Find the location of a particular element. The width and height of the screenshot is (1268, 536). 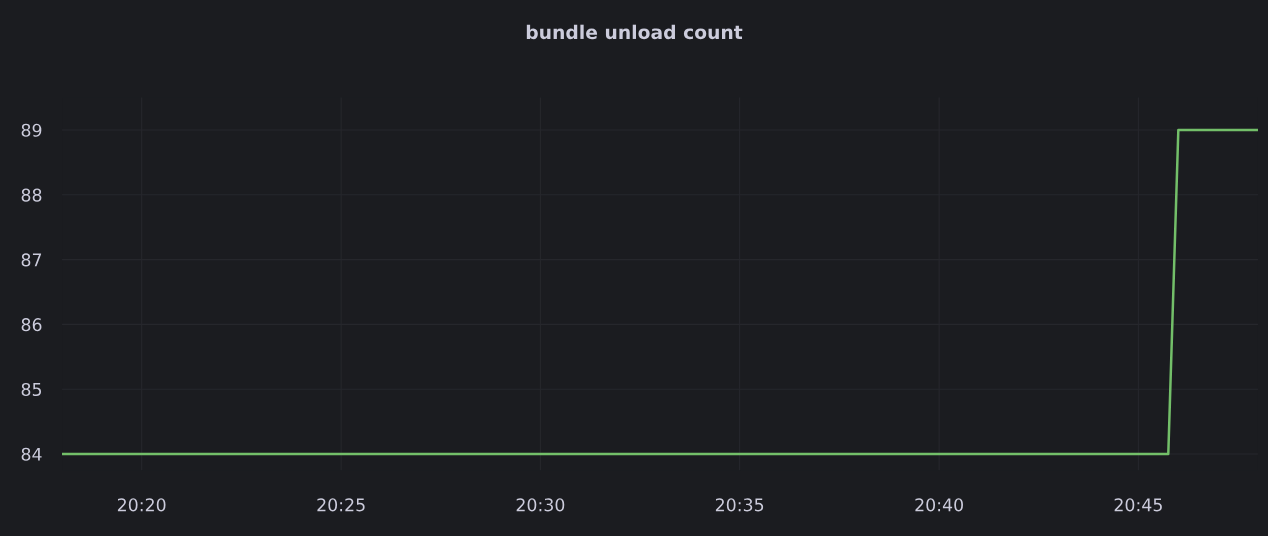

x-tick-label: 20:40 is located at coordinates (939, 505).